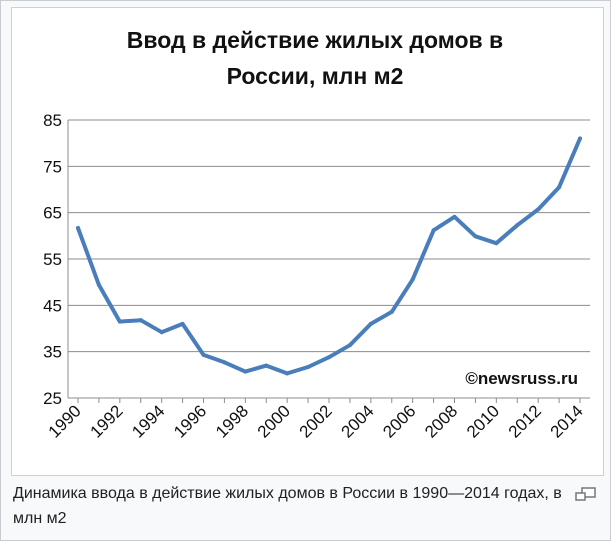  Describe the element at coordinates (496, 243) in the screenshot. I see `data-point-2010` at that location.